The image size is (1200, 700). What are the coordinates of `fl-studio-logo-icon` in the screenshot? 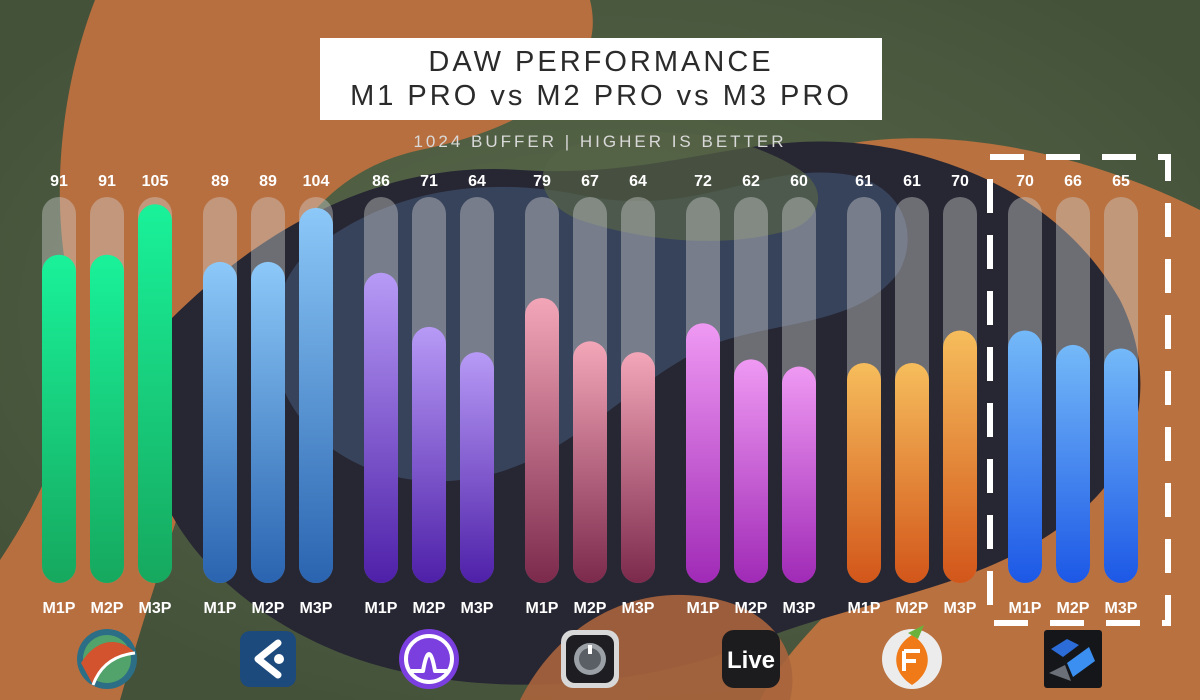 It's located at (912, 657).